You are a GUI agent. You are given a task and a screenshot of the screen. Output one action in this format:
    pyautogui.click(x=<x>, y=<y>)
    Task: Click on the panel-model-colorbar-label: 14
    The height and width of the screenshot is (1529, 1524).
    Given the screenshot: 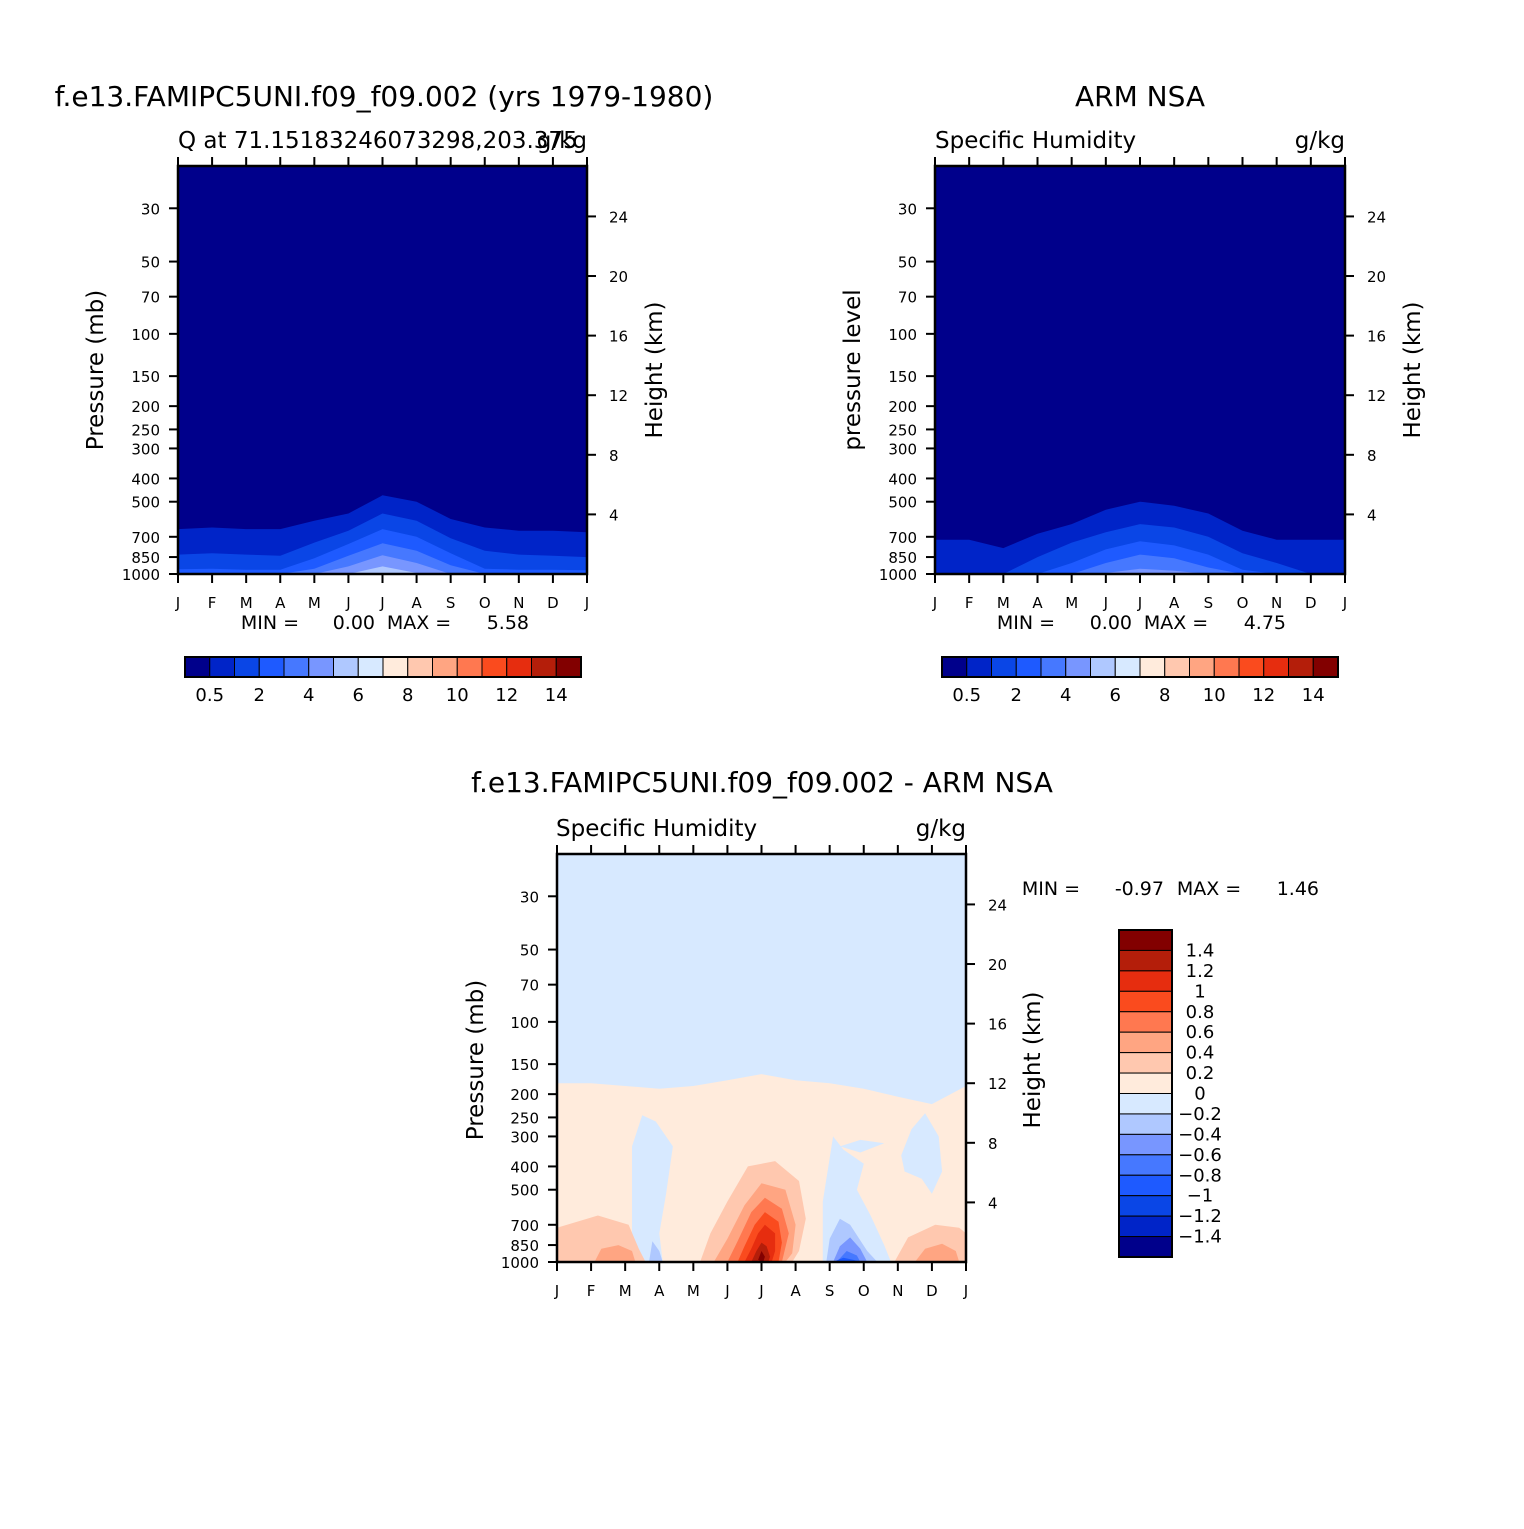 What is the action you would take?
    pyautogui.click(x=556, y=695)
    